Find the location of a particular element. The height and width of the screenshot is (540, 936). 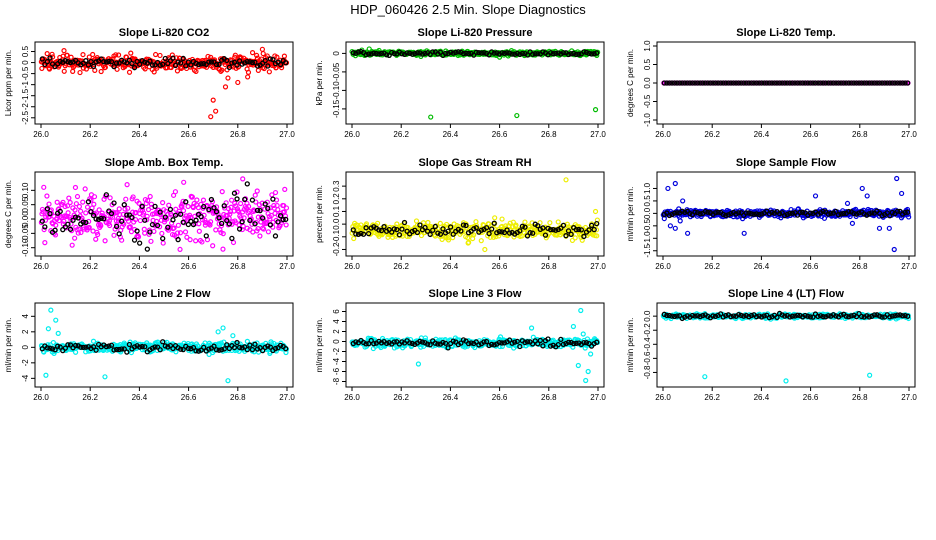

x-tick-label: 26.4 is located at coordinates (762, 266).